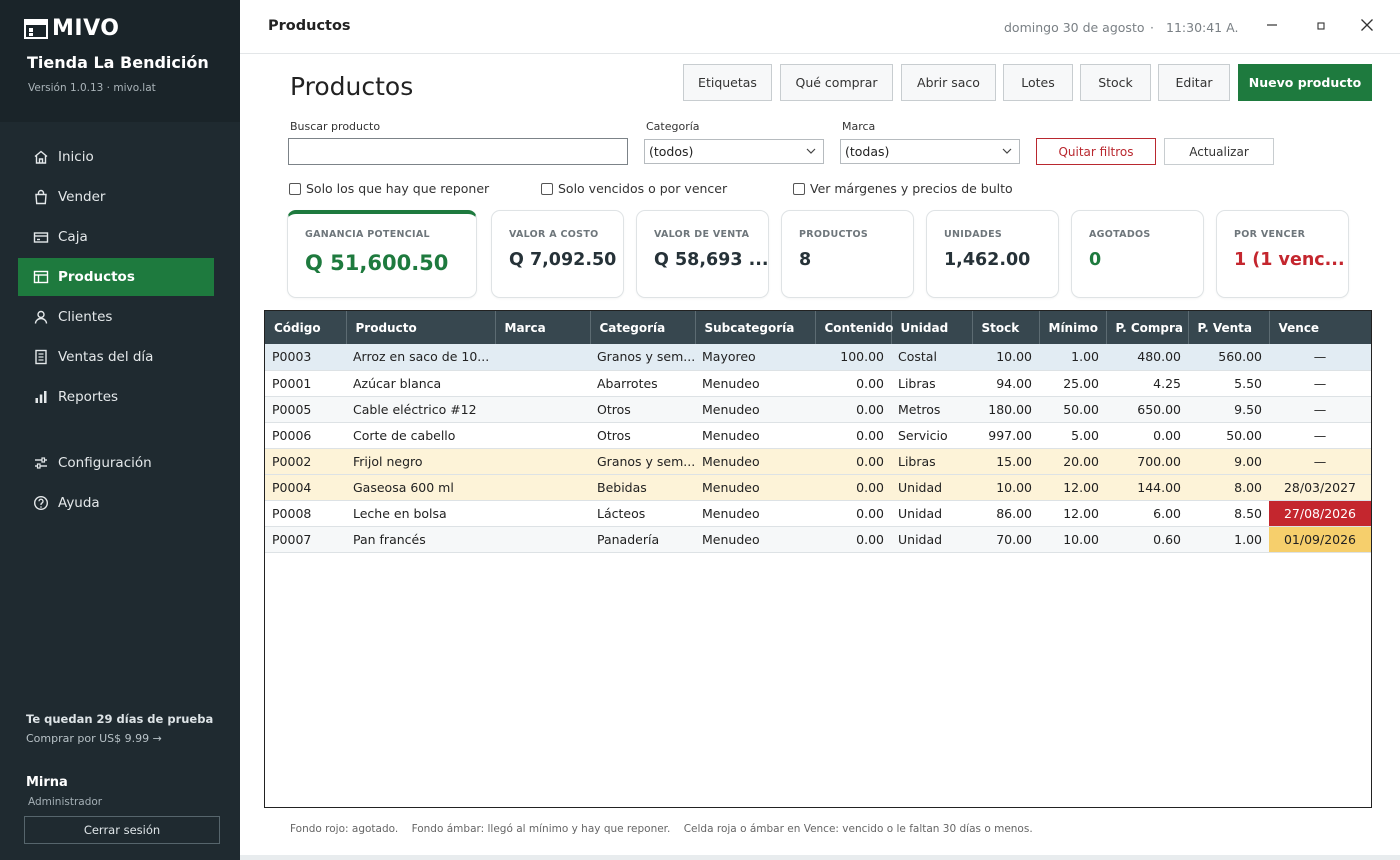  What do you see at coordinates (47, 782) in the screenshot?
I see `user-name: Mirna` at bounding box center [47, 782].